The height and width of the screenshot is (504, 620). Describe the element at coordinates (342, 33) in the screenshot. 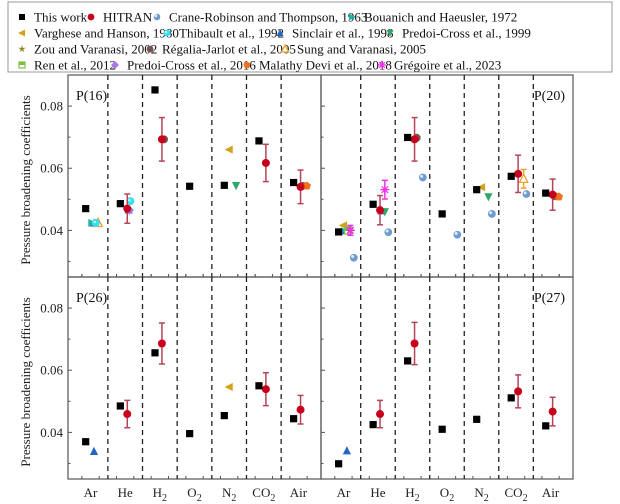

I see `legend-label: Sinclair et al., 1998` at that location.